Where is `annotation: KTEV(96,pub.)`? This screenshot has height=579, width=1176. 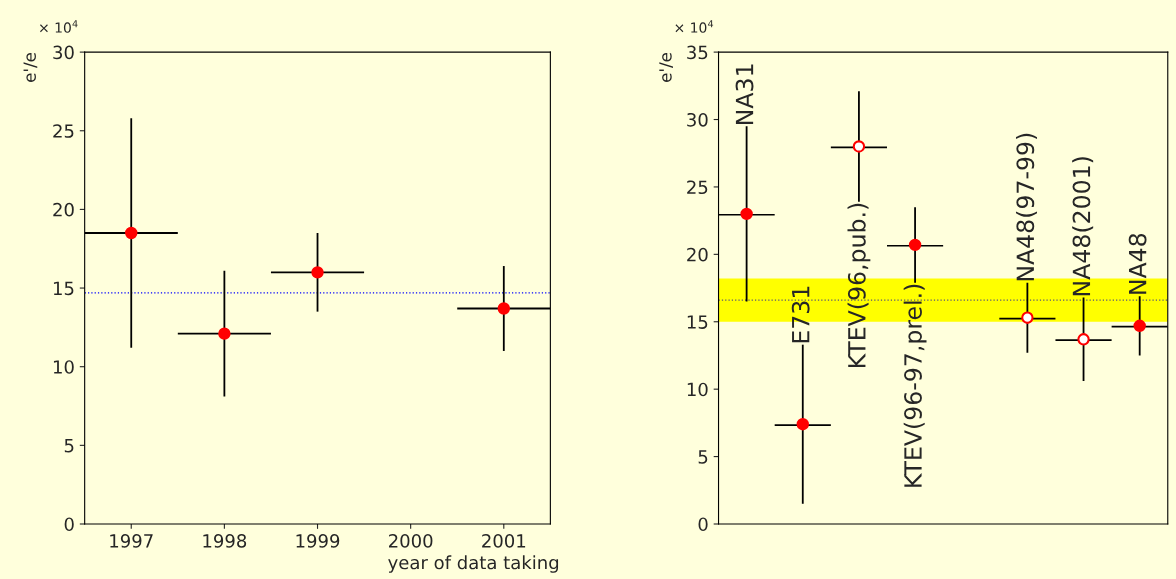 annotation: KTEV(96,pub.) is located at coordinates (859, 285).